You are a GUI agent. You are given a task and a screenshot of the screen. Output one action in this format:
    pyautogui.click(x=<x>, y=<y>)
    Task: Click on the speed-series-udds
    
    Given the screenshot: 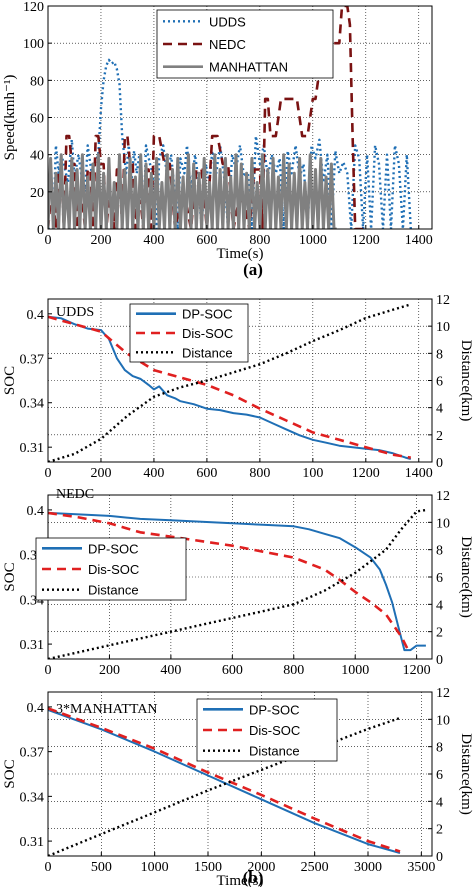 What is the action you would take?
    pyautogui.click(x=230, y=143)
    